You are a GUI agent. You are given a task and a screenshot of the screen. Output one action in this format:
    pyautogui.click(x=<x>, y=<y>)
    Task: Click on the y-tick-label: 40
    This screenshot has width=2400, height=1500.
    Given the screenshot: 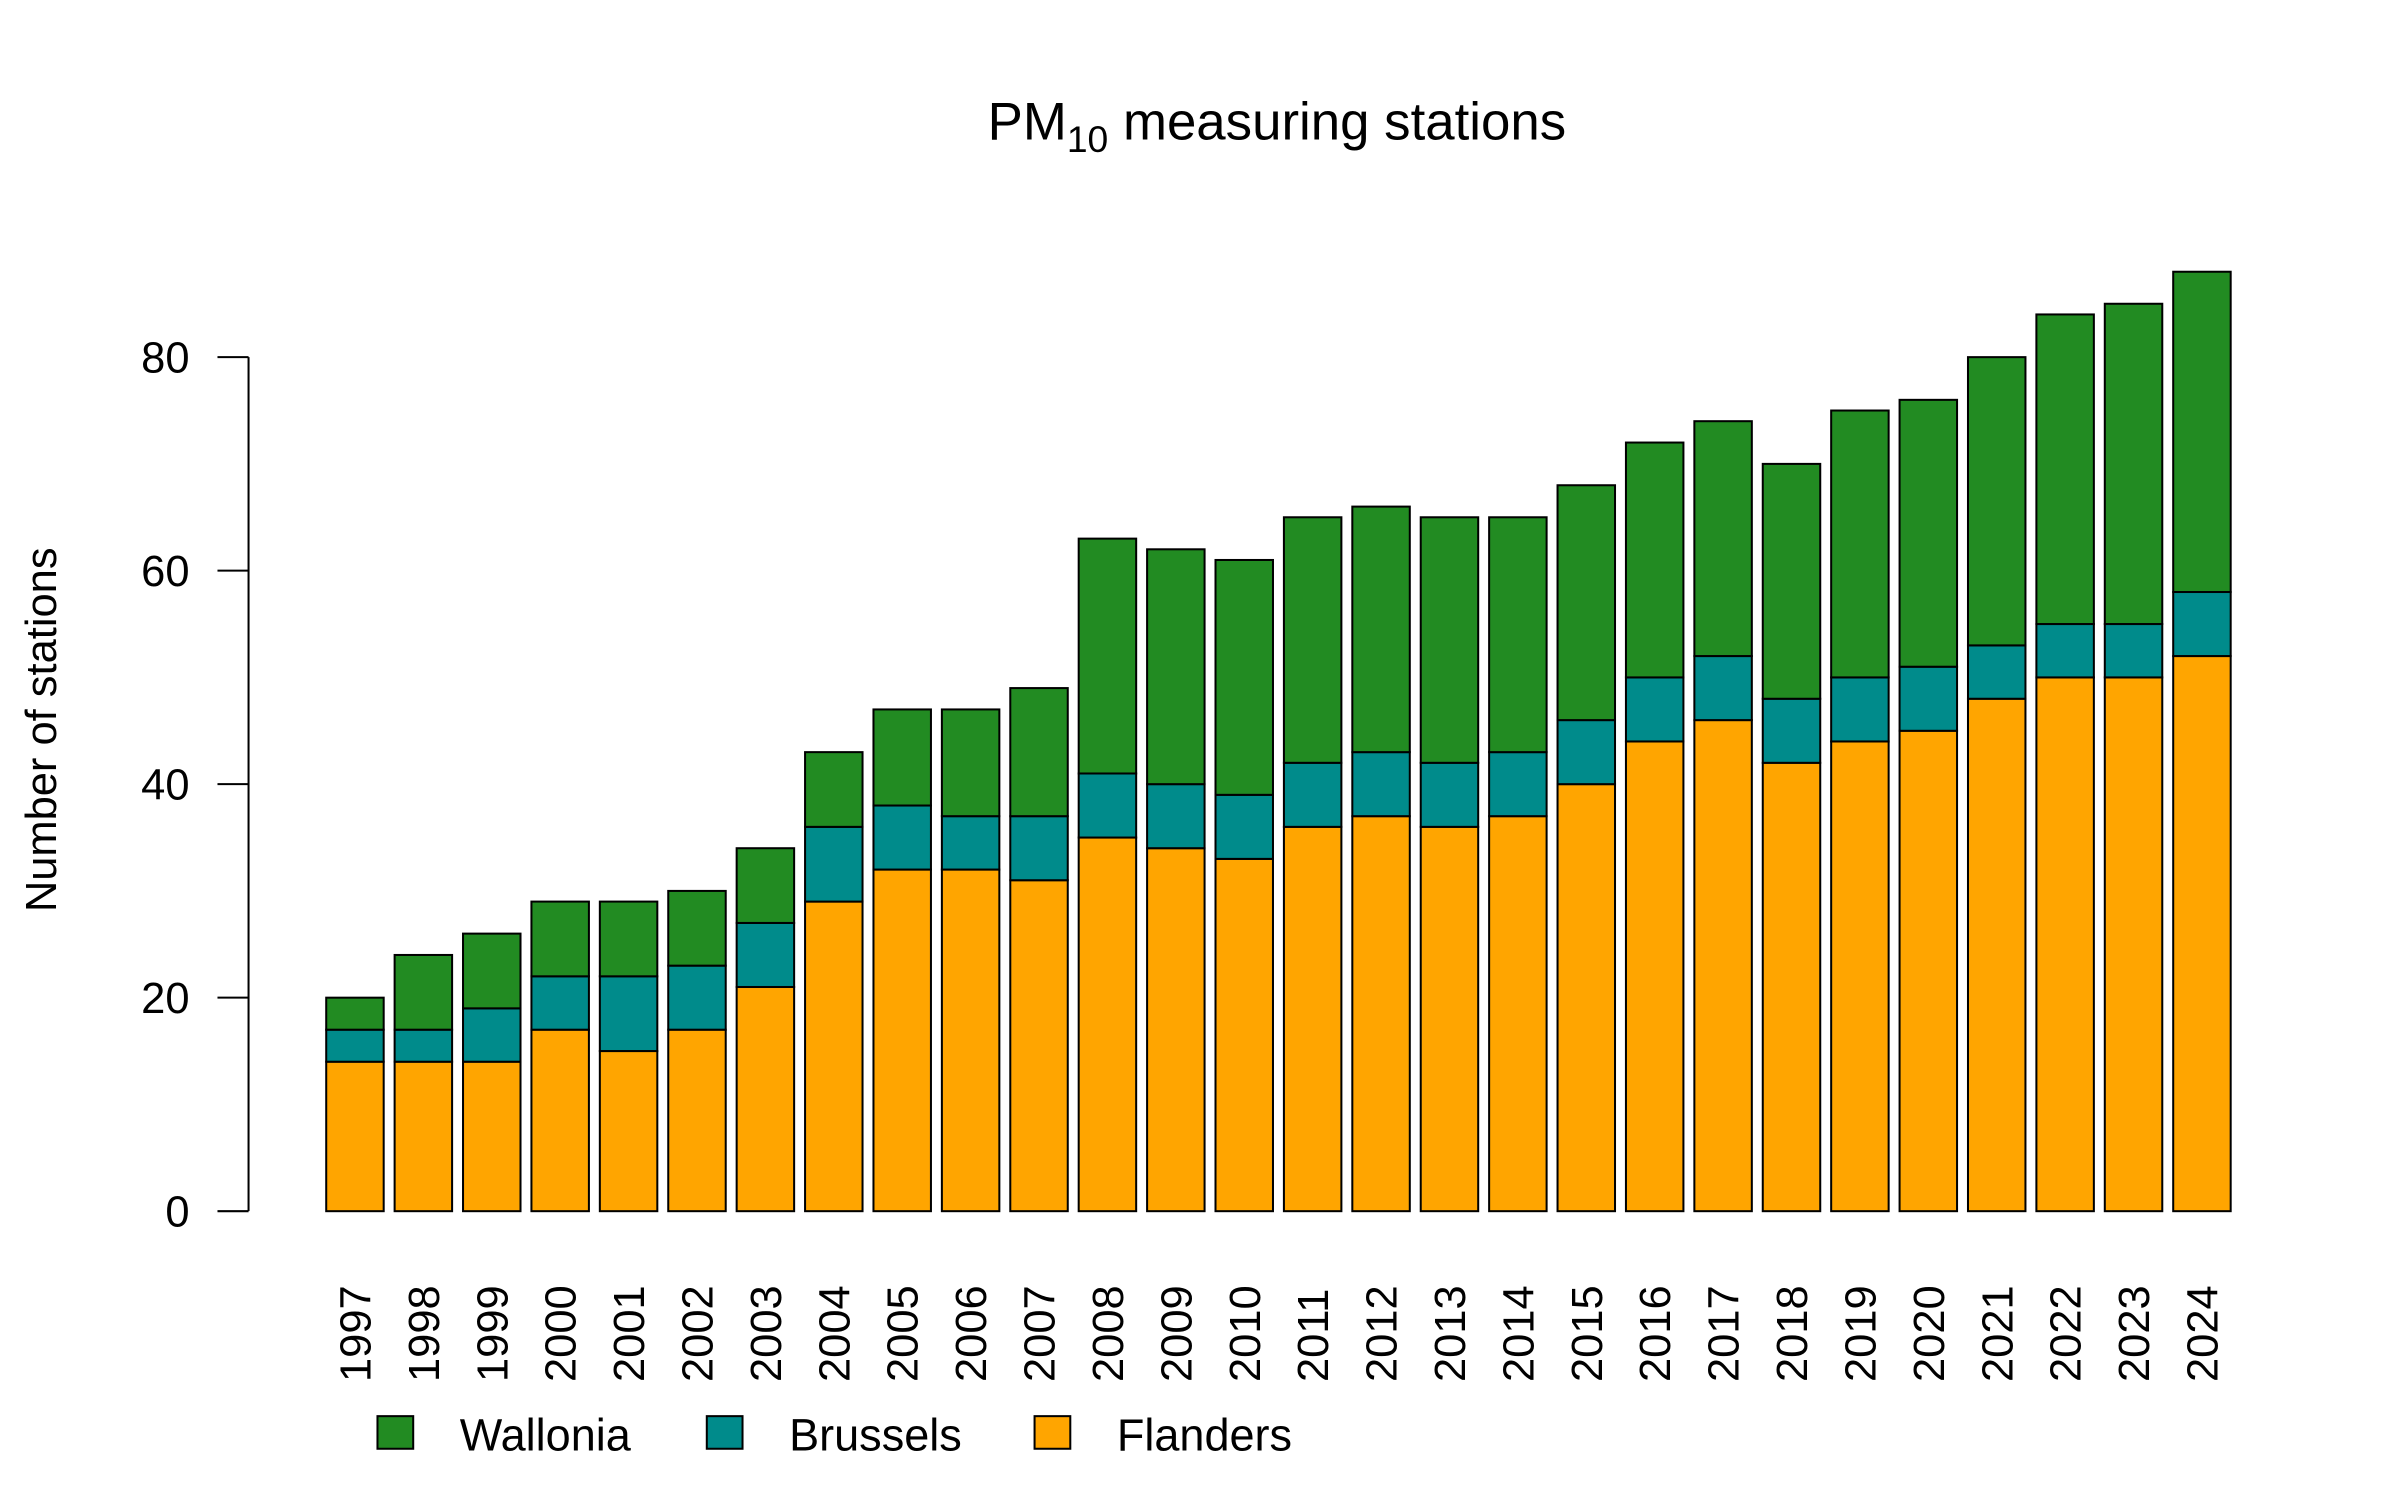 What is the action you would take?
    pyautogui.click(x=165, y=786)
    